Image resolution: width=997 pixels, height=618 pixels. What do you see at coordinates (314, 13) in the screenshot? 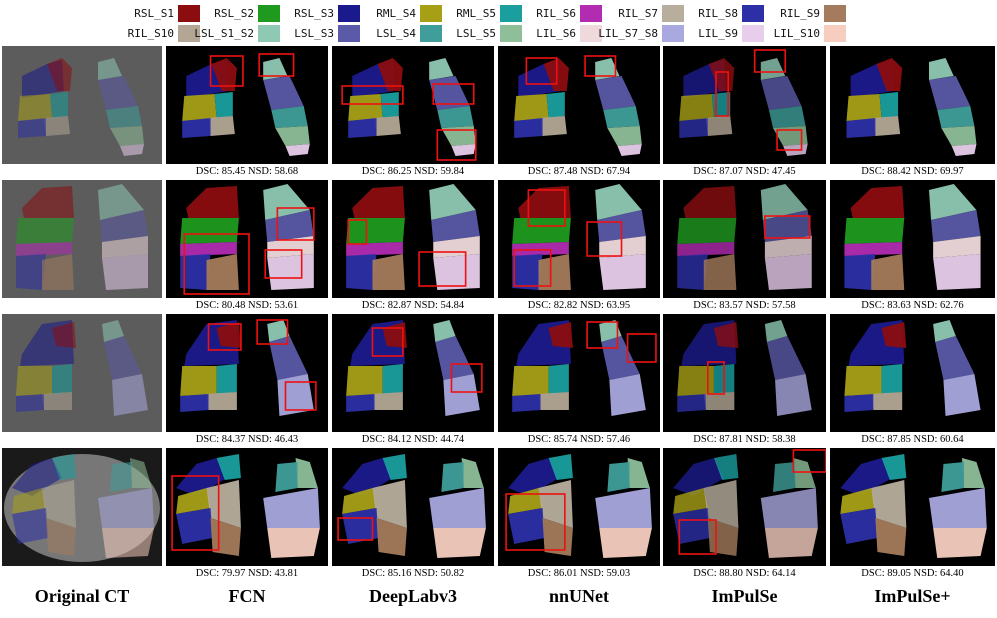
I see `legend-item: RSL_S3` at bounding box center [314, 13].